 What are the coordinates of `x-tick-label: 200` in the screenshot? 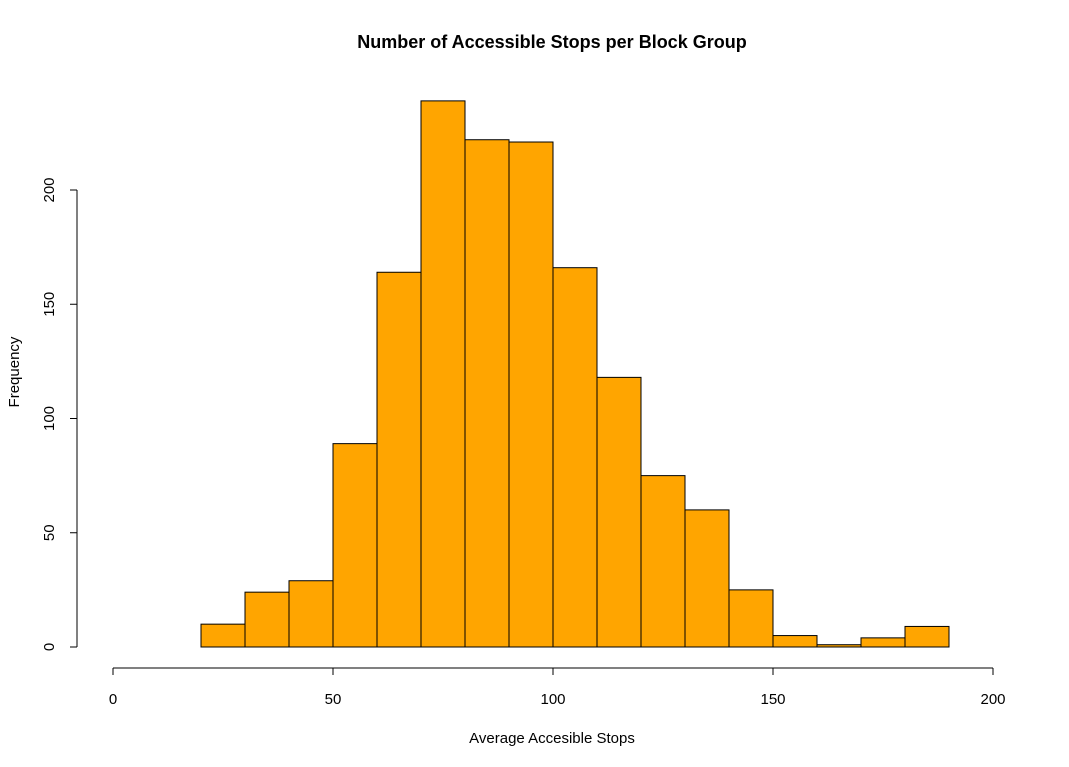 It's located at (992, 699).